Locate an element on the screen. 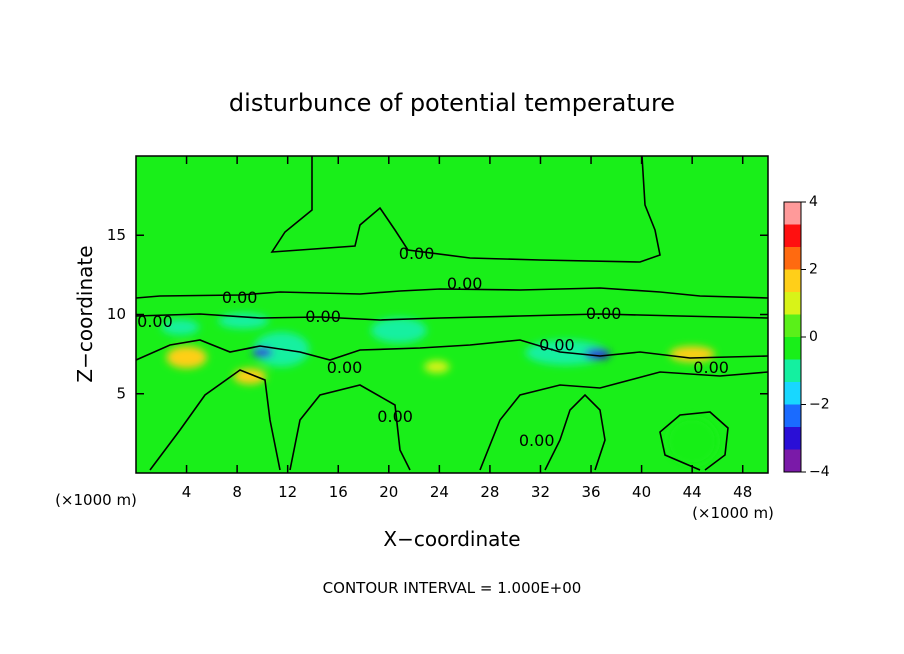 This screenshot has width=904, height=654. colorbar-tick-label-2: 0 is located at coordinates (813, 337).